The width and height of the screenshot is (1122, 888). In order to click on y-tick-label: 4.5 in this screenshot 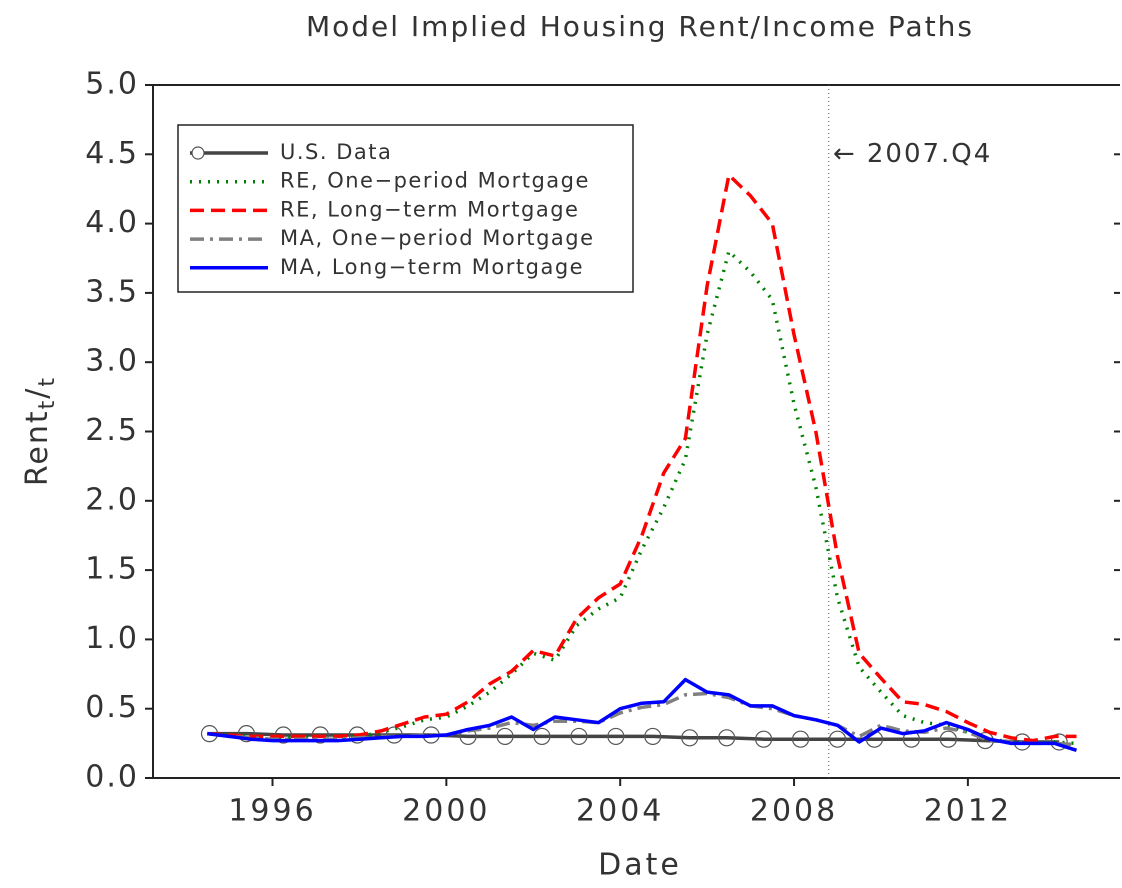, I will do `click(112, 153)`.